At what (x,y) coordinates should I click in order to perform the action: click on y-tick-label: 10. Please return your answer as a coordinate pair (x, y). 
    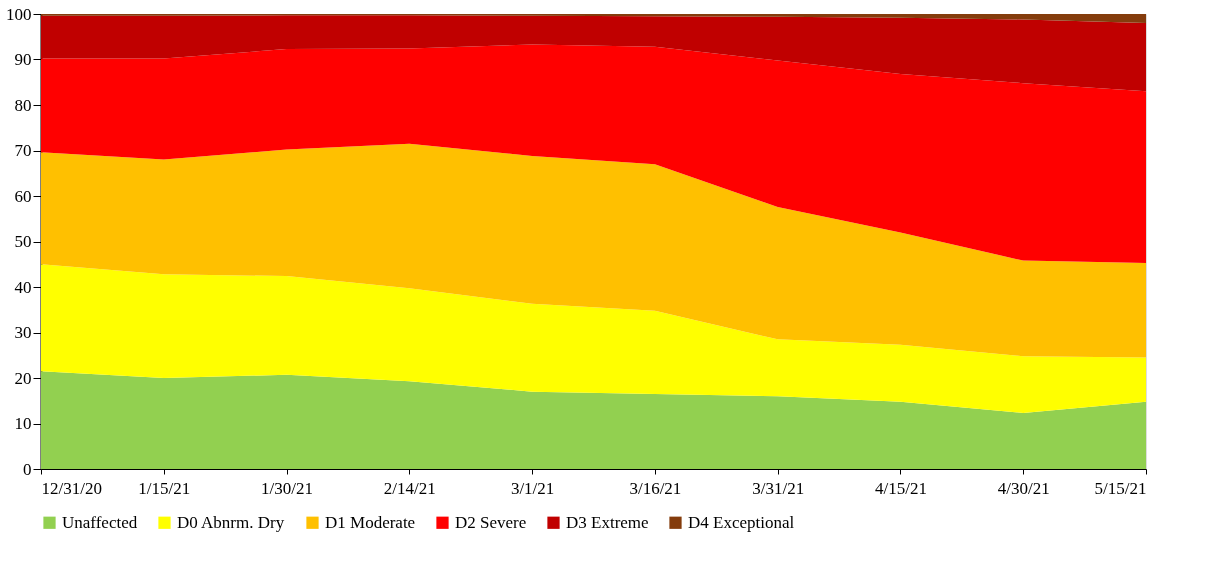
    Looking at the image, I should click on (23, 423).